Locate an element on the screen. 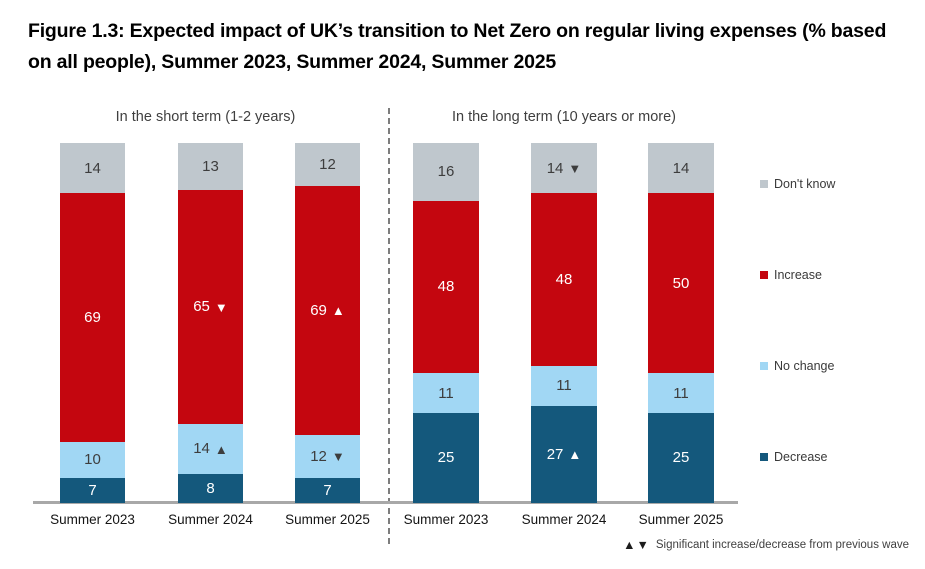 Image resolution: width=925 pixels, height=569 pixels. stacked-bar: 16 48 11 25 is located at coordinates (446, 323).